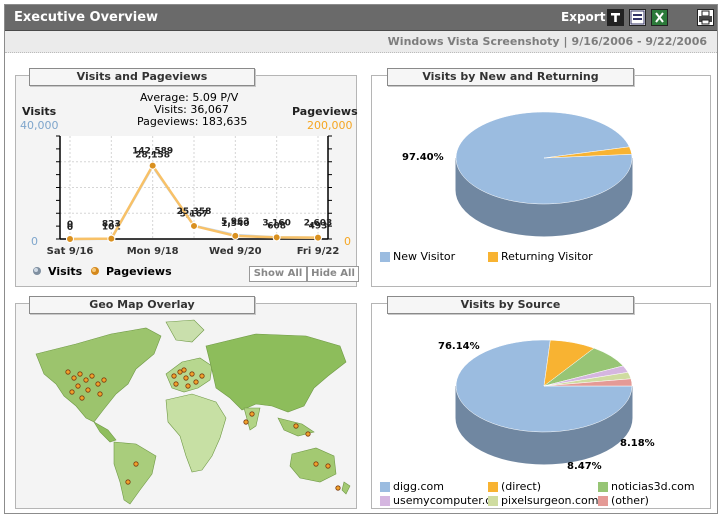  What do you see at coordinates (276, 226) in the screenshot?
I see `visits-data-label: 608` at bounding box center [276, 226].